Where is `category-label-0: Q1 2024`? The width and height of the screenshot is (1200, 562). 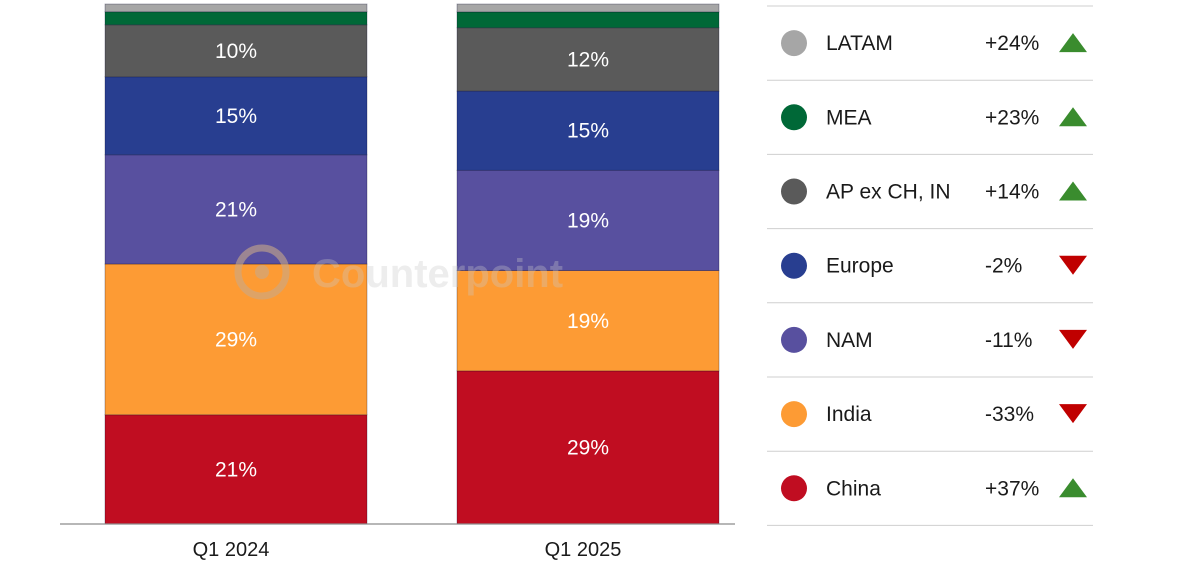
category-label-0: Q1 2024 is located at coordinates (231, 550).